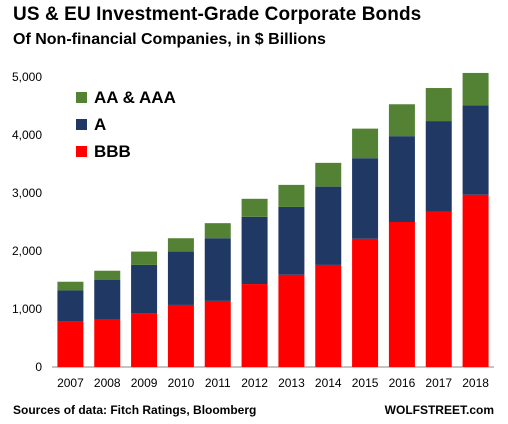 The height and width of the screenshot is (424, 508). What do you see at coordinates (180, 278) in the screenshot?
I see `bar-a-2010` at bounding box center [180, 278].